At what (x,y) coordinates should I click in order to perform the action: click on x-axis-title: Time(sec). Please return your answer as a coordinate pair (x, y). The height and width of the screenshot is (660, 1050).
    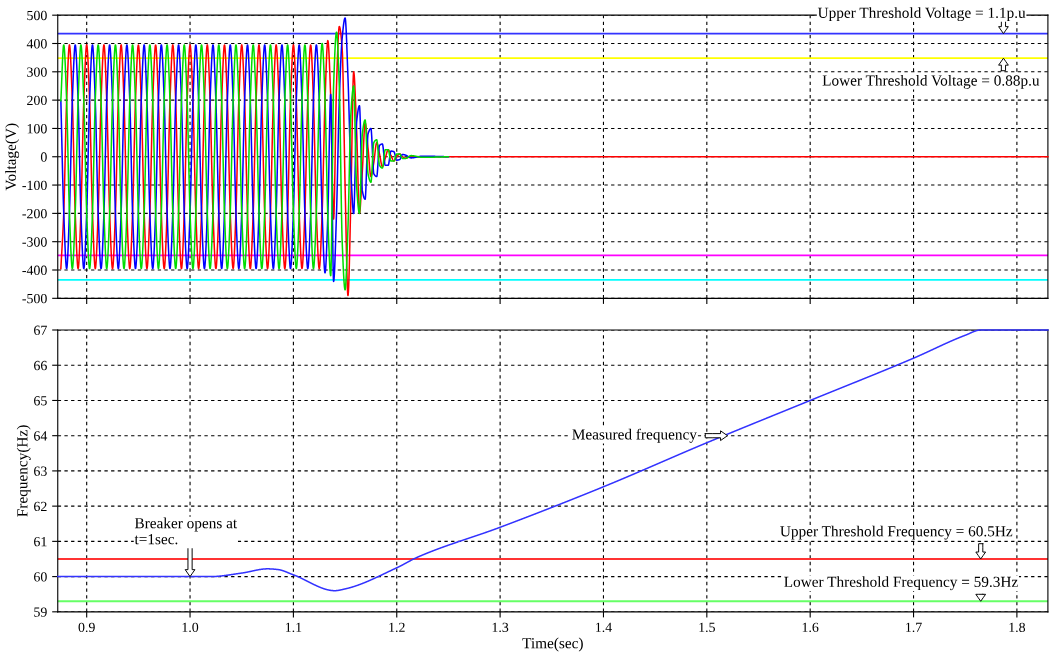
    Looking at the image, I should click on (552, 644).